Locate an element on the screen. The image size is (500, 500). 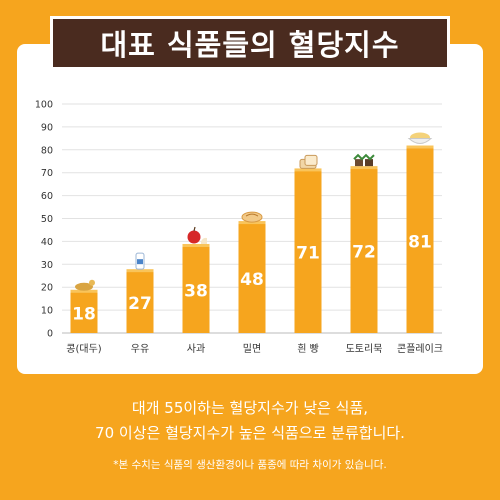
milk-bottle-icon is located at coordinates (140, 261).